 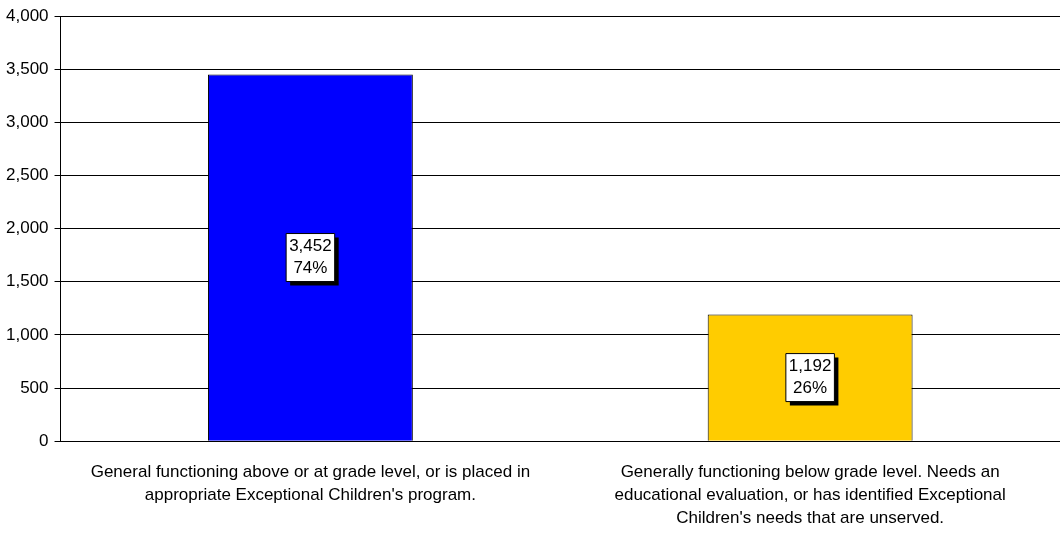 I want to click on y-tick-label: 1,000, so click(x=27, y=334).